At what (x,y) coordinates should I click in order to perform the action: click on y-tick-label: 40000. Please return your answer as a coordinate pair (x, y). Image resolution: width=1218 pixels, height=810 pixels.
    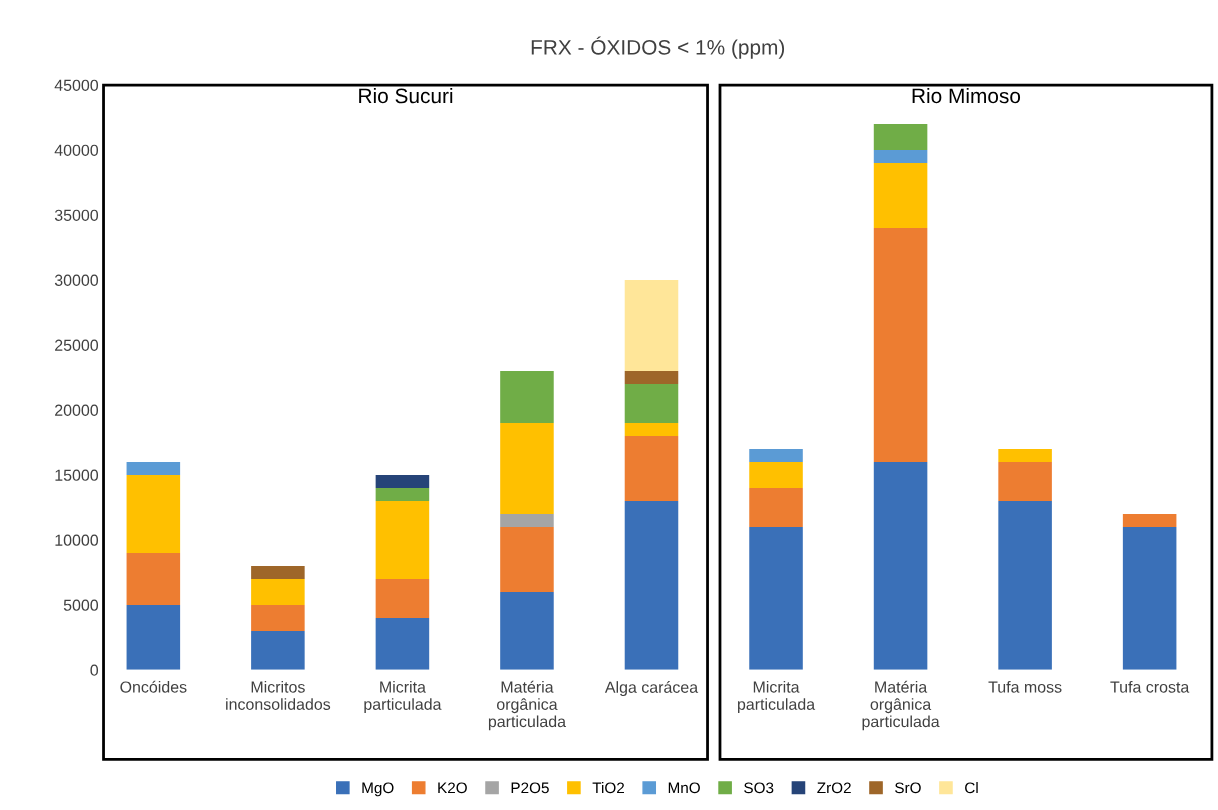
    Looking at the image, I should click on (76, 150).